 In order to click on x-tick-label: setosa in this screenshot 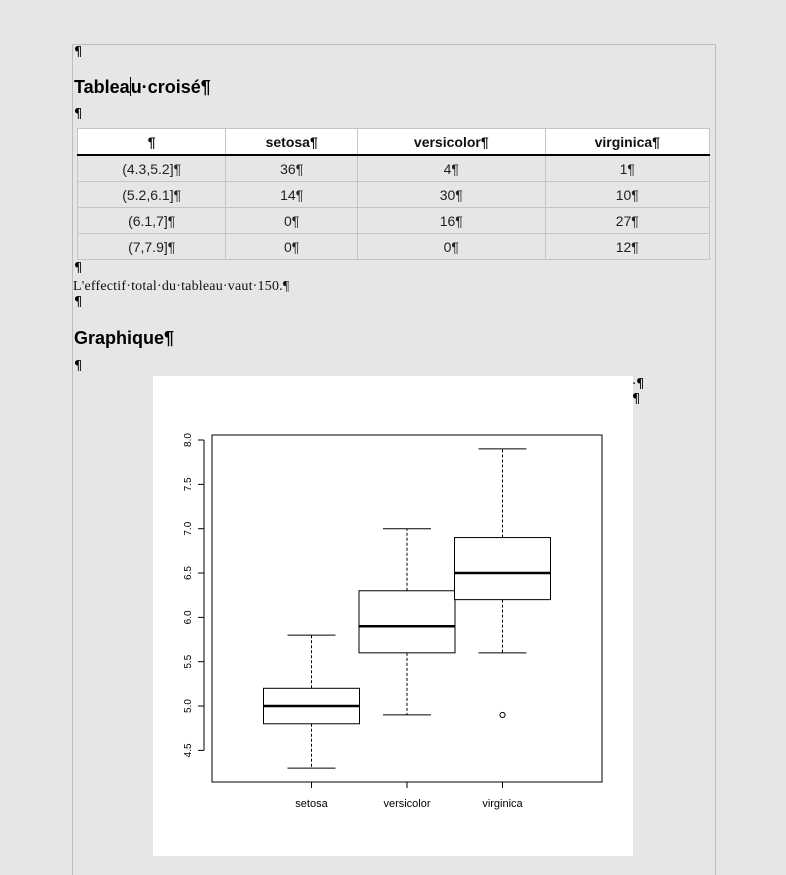, I will do `click(311, 804)`.